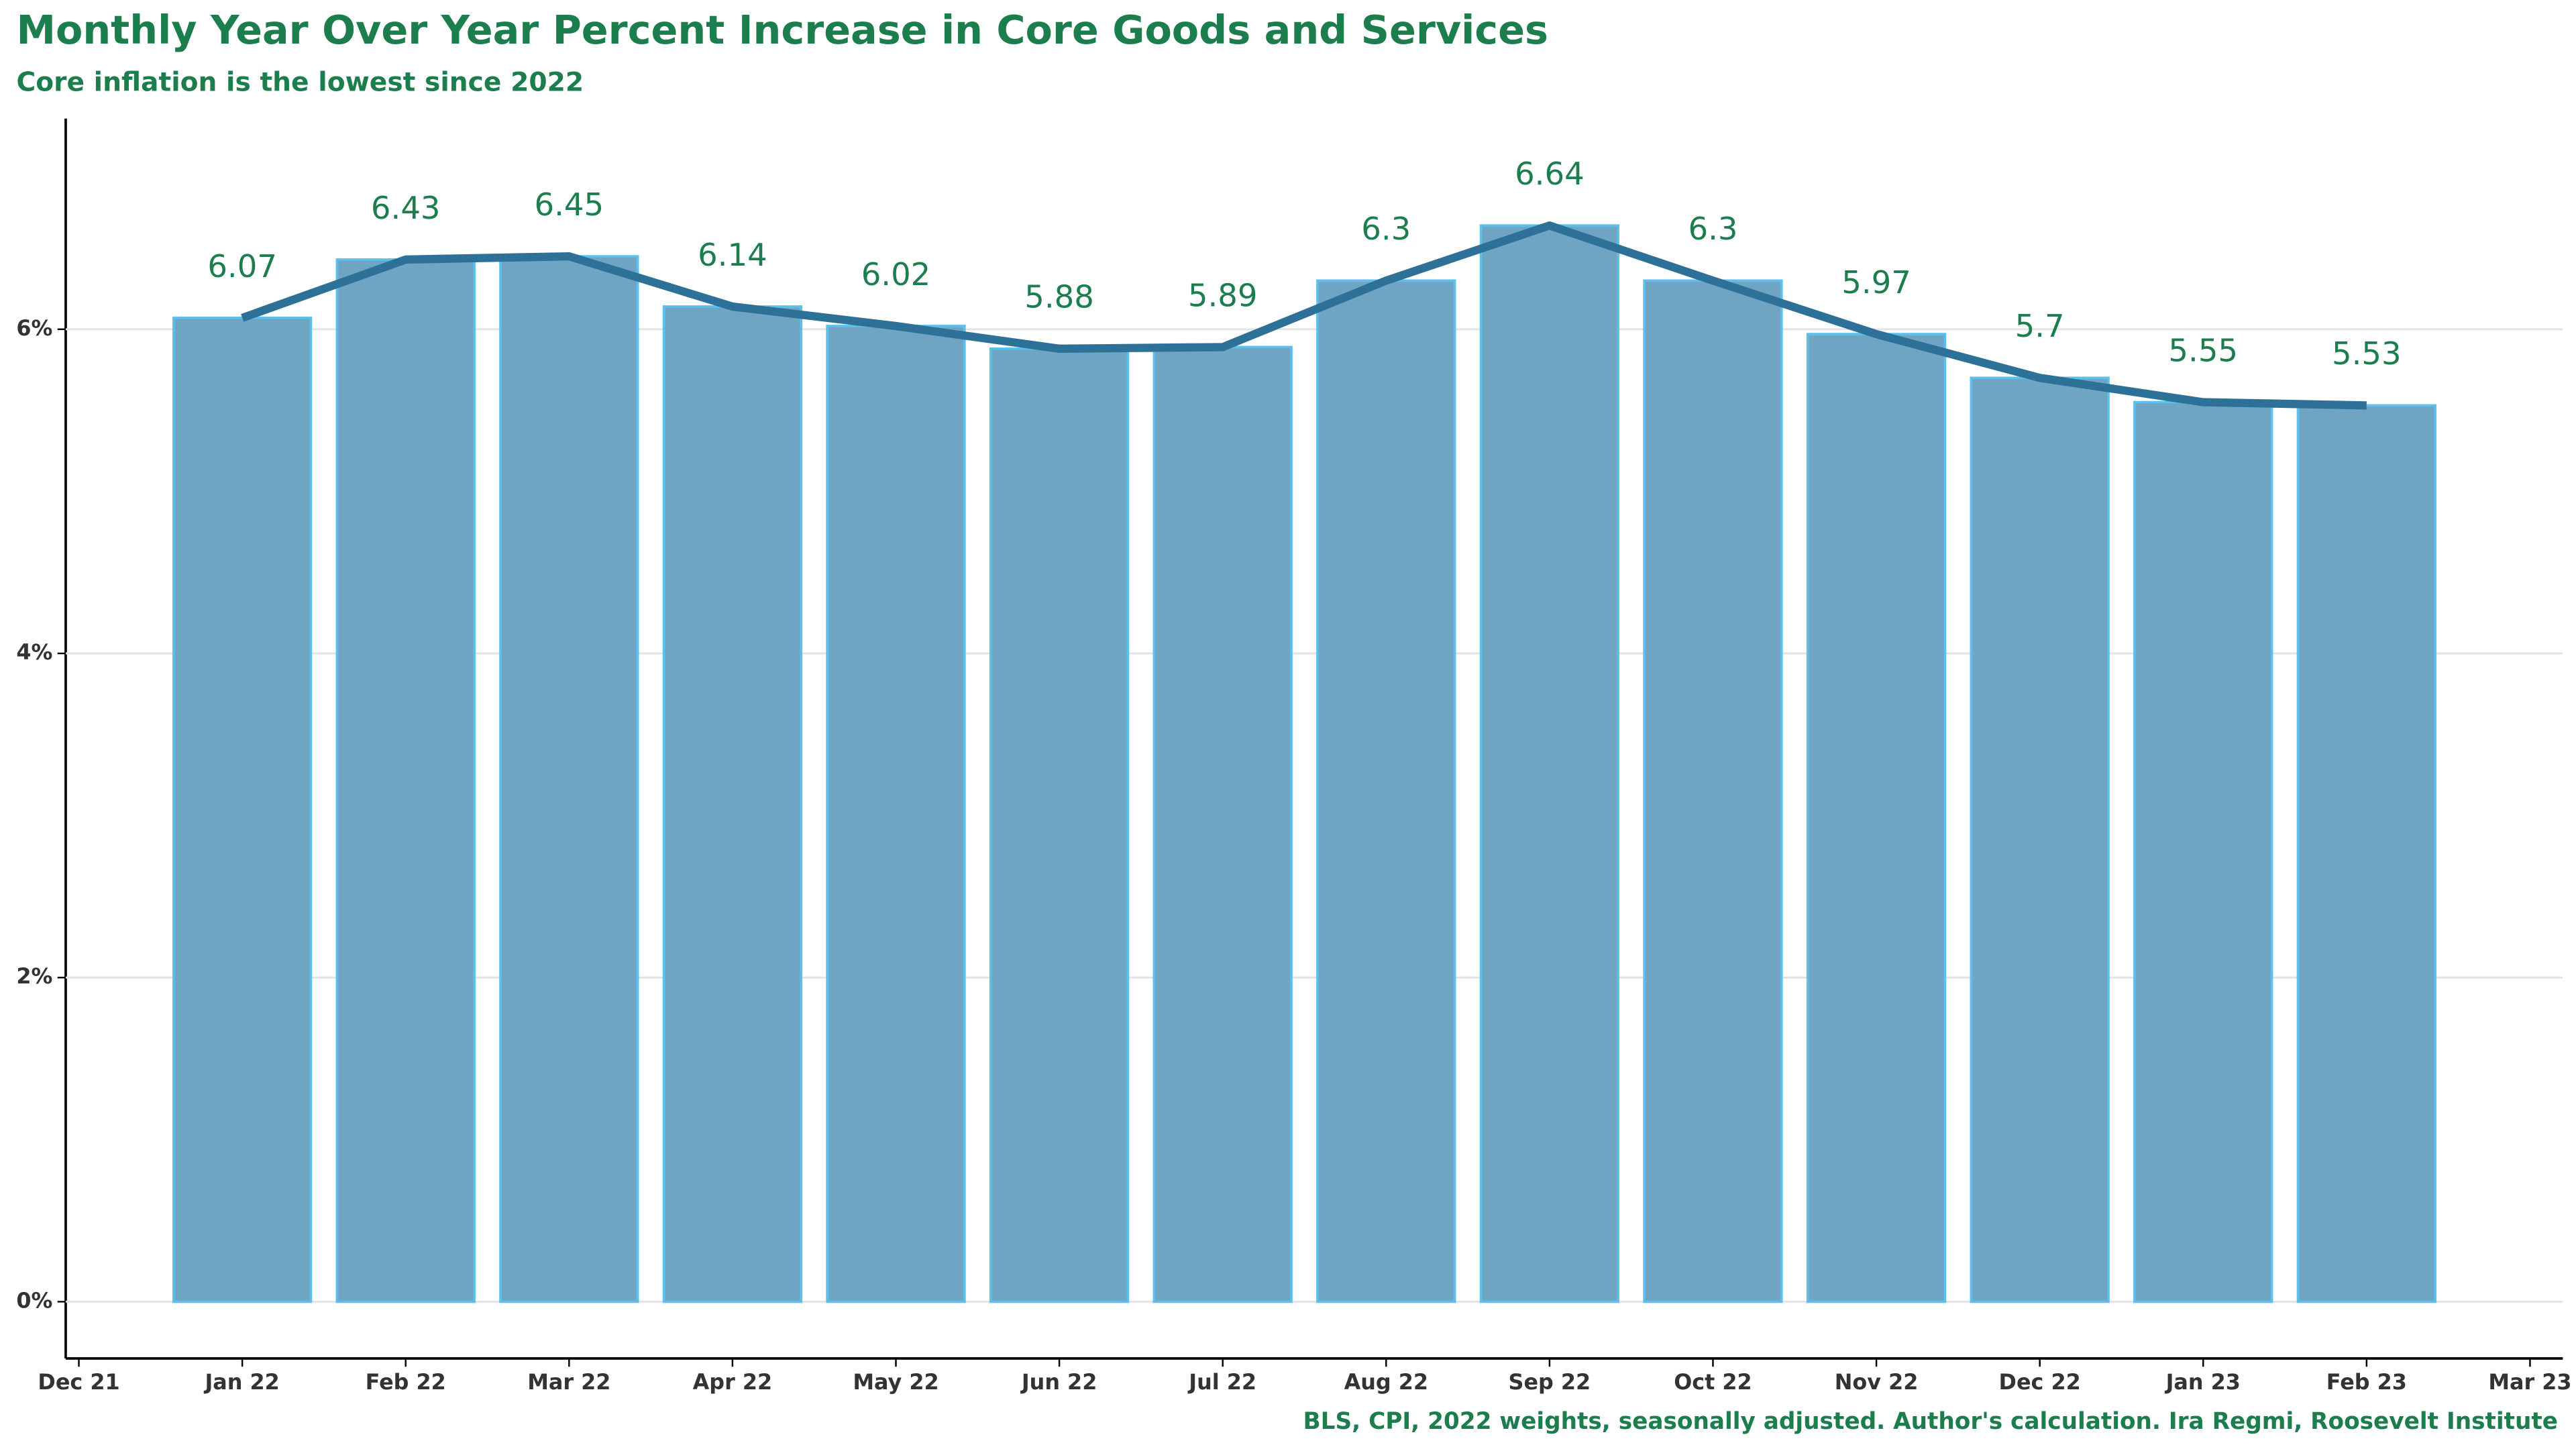 The height and width of the screenshot is (1449, 2576). Describe the element at coordinates (1058, 1382) in the screenshot. I see `x-tick-label: Jun 22` at that location.